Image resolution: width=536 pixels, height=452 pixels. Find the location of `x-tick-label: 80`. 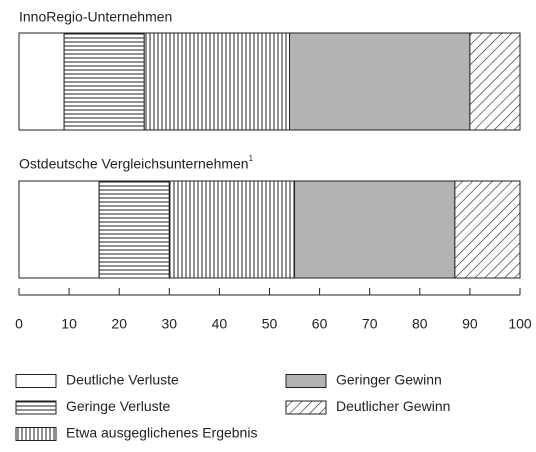

x-tick-label: 80 is located at coordinates (420, 324).